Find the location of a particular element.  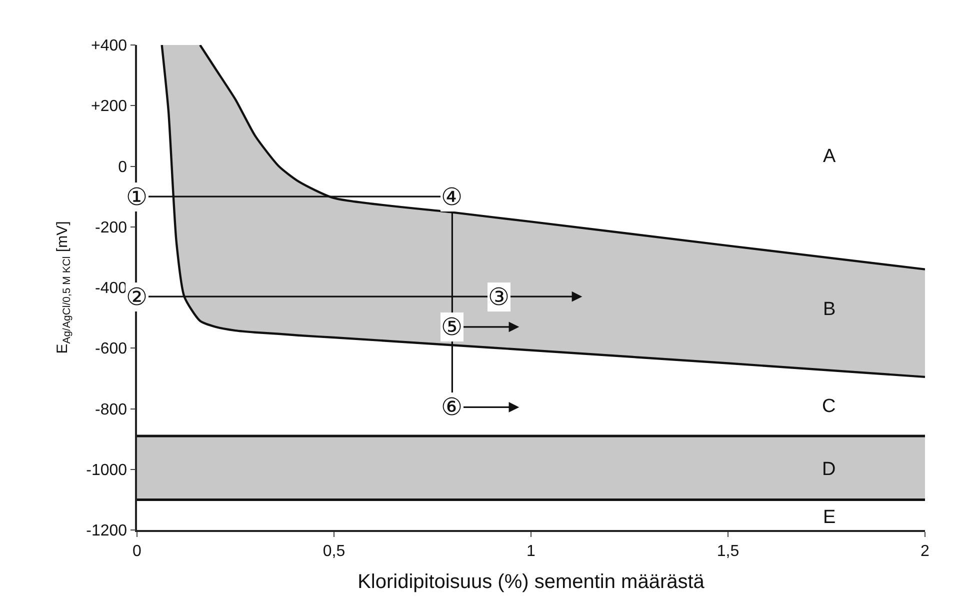

annotation: C is located at coordinates (829, 406).